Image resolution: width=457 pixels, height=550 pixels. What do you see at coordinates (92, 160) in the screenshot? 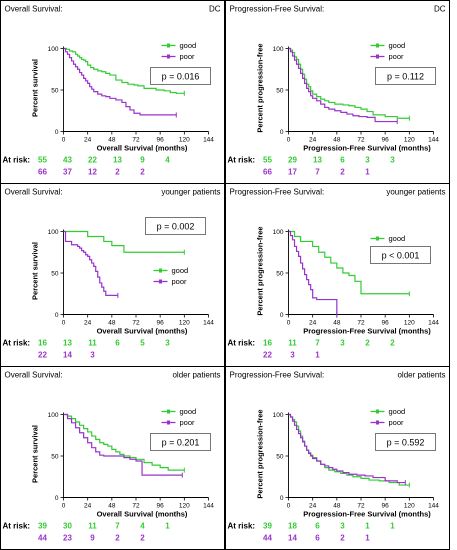
I see `at-risk-good: 22` at bounding box center [92, 160].